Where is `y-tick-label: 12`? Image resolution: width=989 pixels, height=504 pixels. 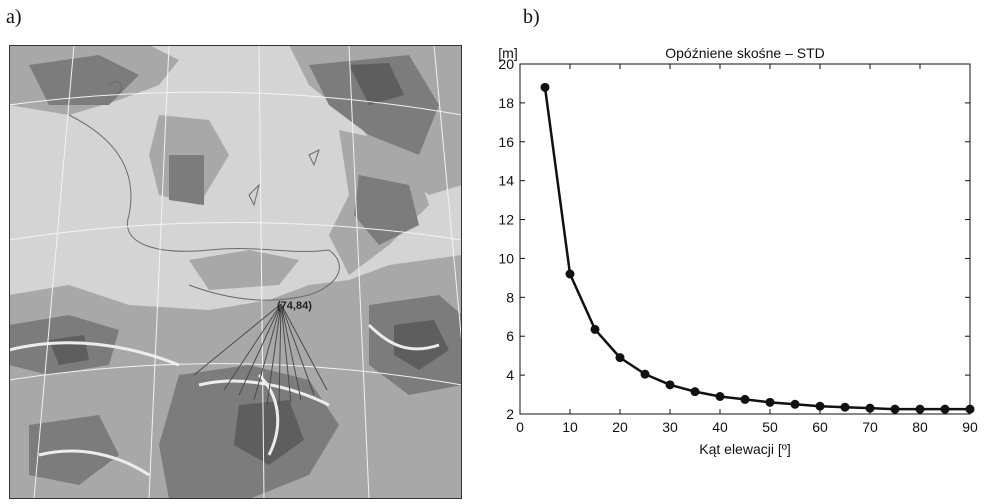 y-tick-label: 12 is located at coordinates (506, 220).